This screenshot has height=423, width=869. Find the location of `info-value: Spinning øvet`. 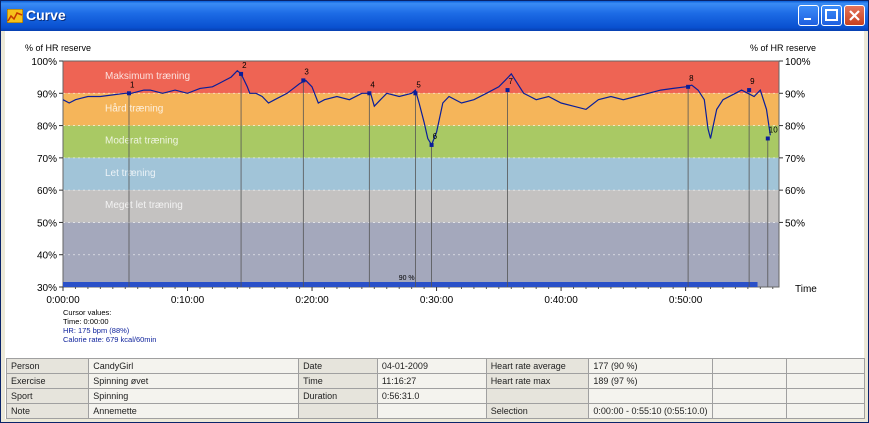

info-value: Spinning øvet is located at coordinates (194, 381).